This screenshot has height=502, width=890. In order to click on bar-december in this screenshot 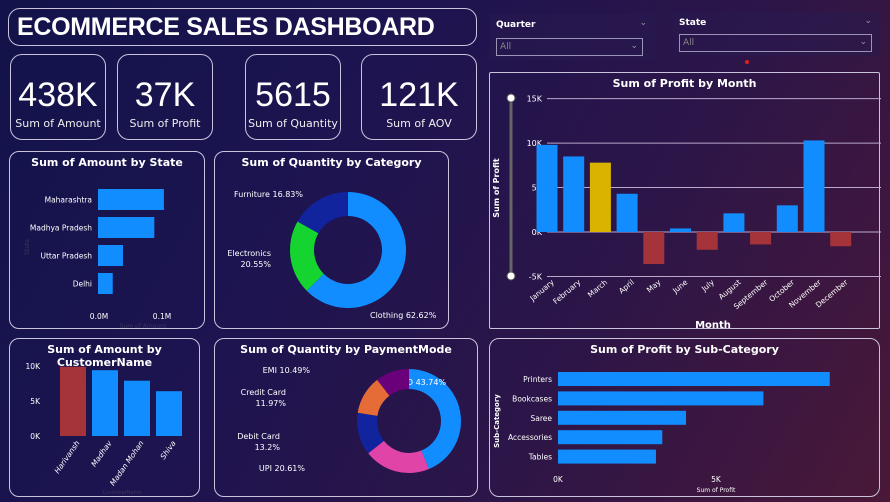, I will do `click(841, 239)`.